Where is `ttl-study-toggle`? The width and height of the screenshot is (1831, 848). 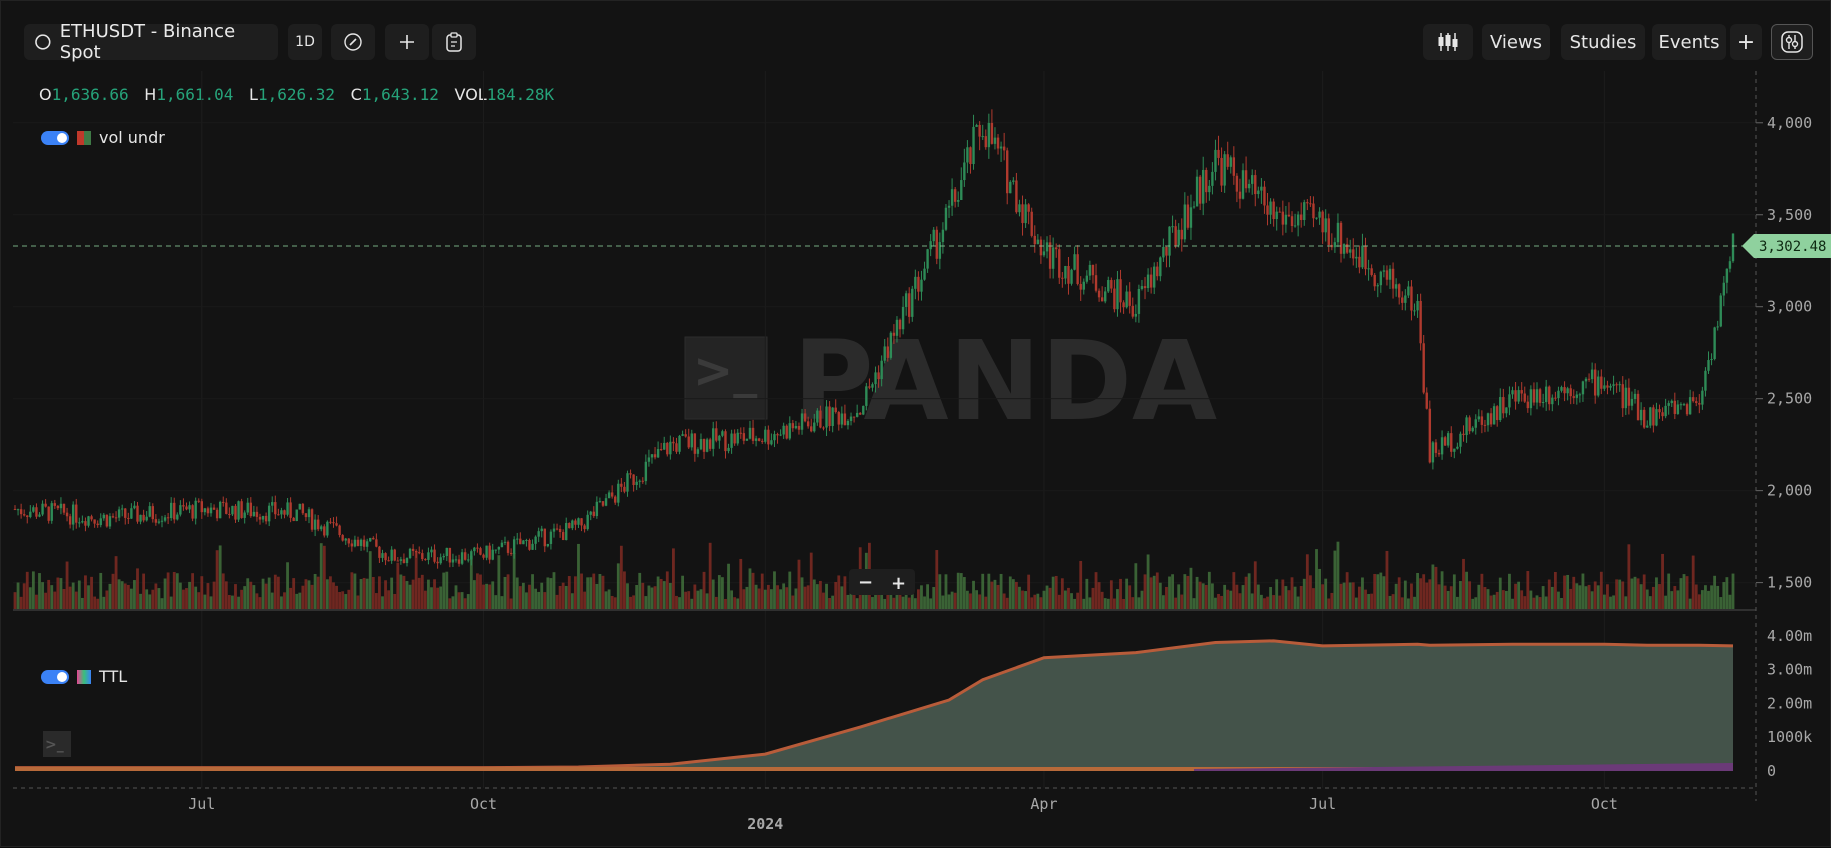
ttl-study-toggle is located at coordinates (55, 676).